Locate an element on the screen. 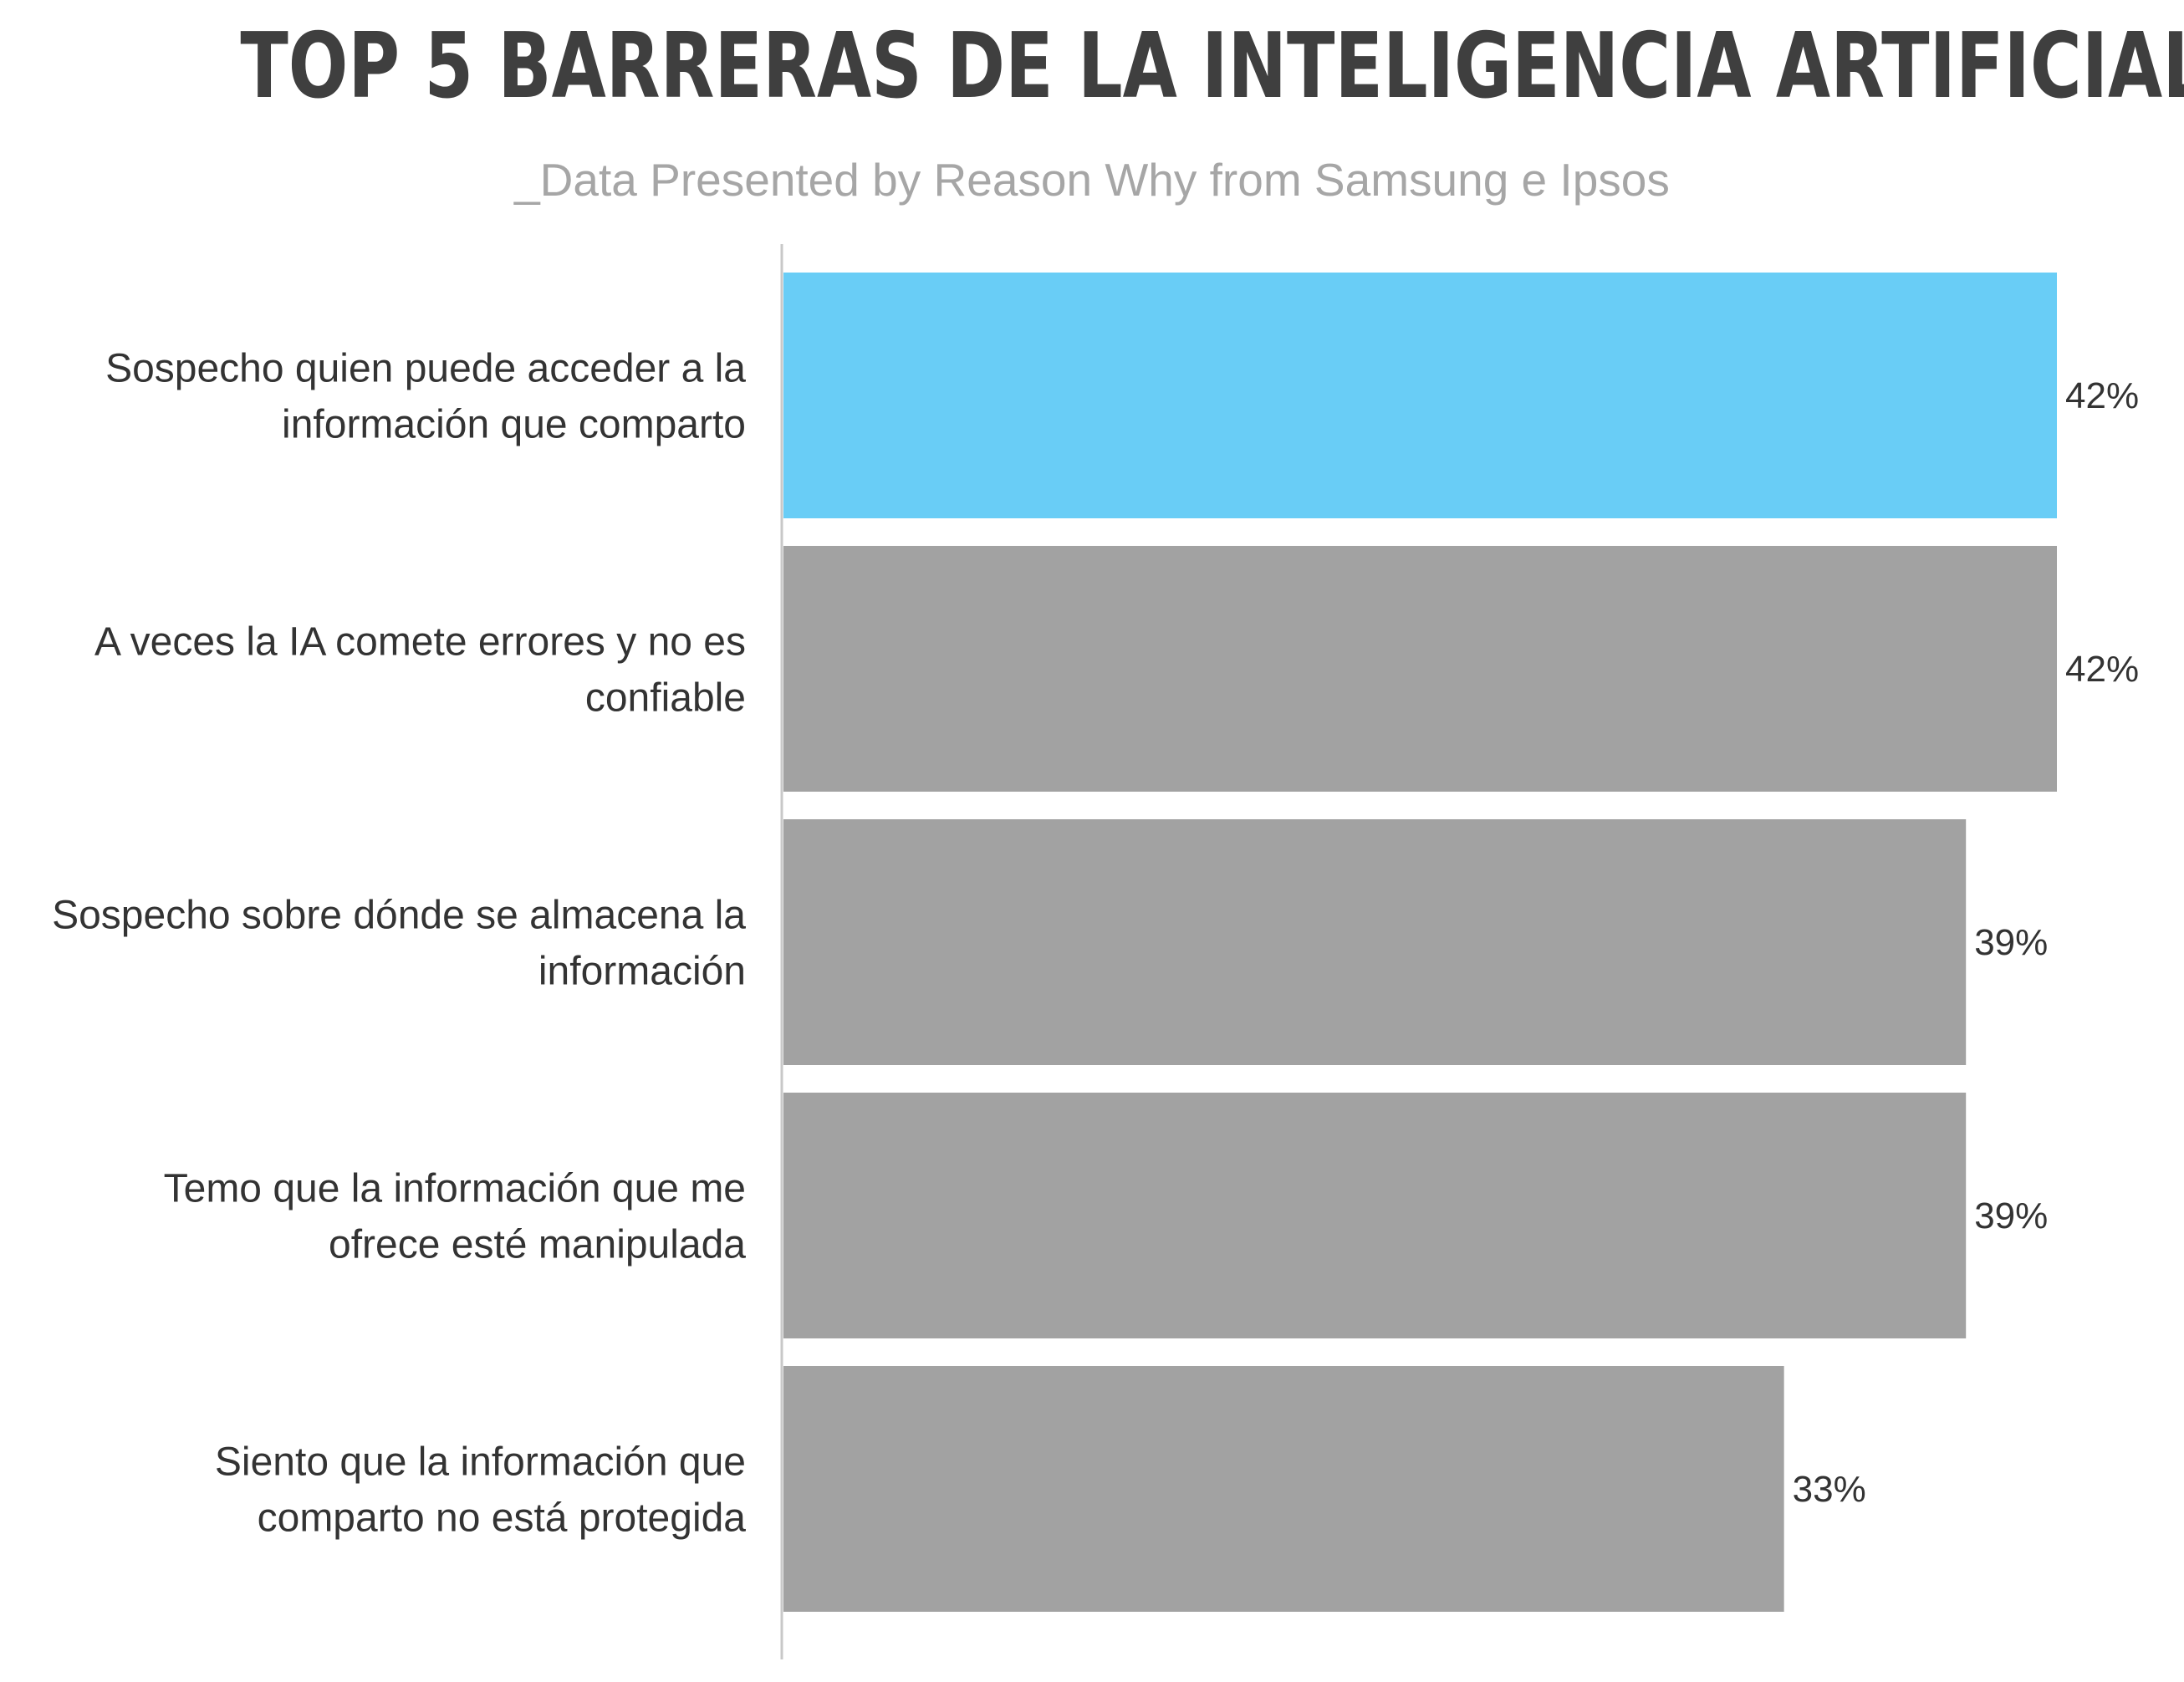 Image resolution: width=2184 pixels, height=1682 pixels. category-label-line: información que comparto is located at coordinates (514, 425).